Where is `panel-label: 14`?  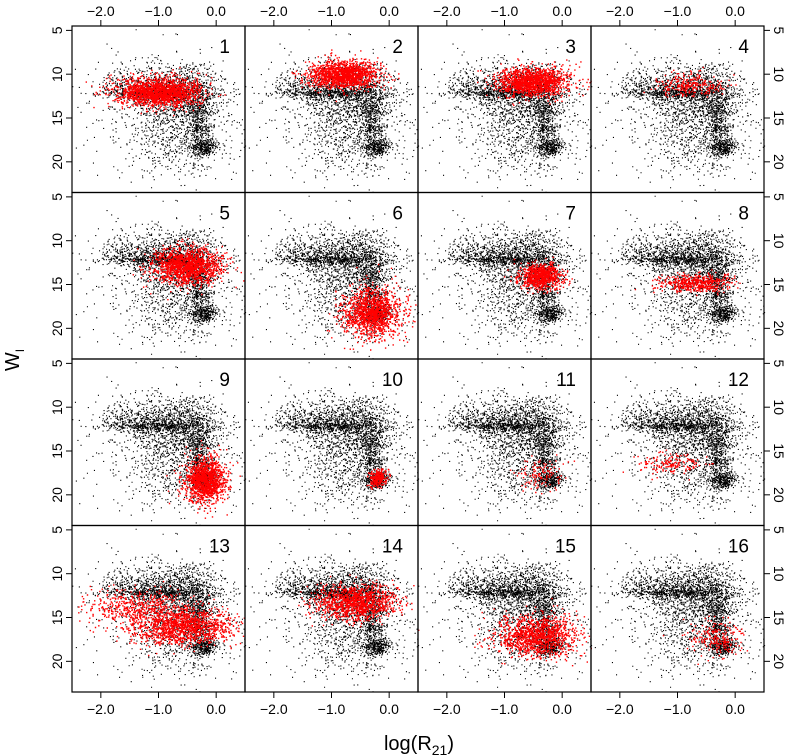
panel-label: 14 is located at coordinates (393, 547).